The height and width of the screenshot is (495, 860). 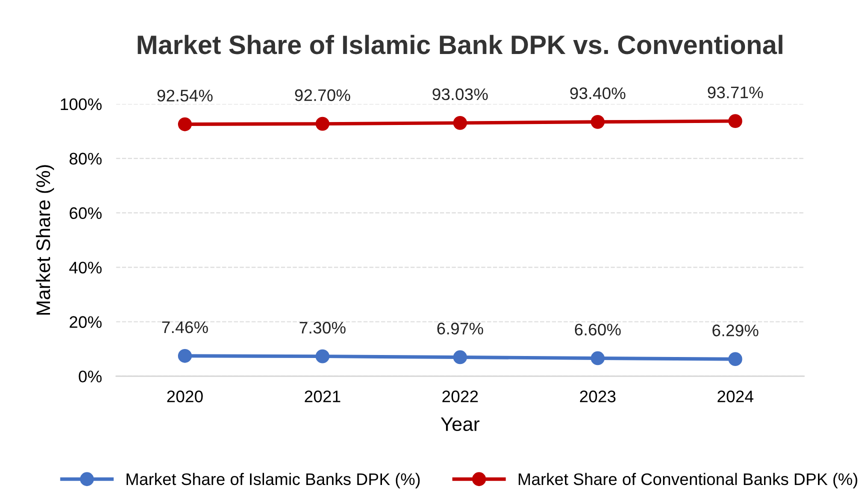 I want to click on y-tick-label: 0%, so click(x=90, y=376).